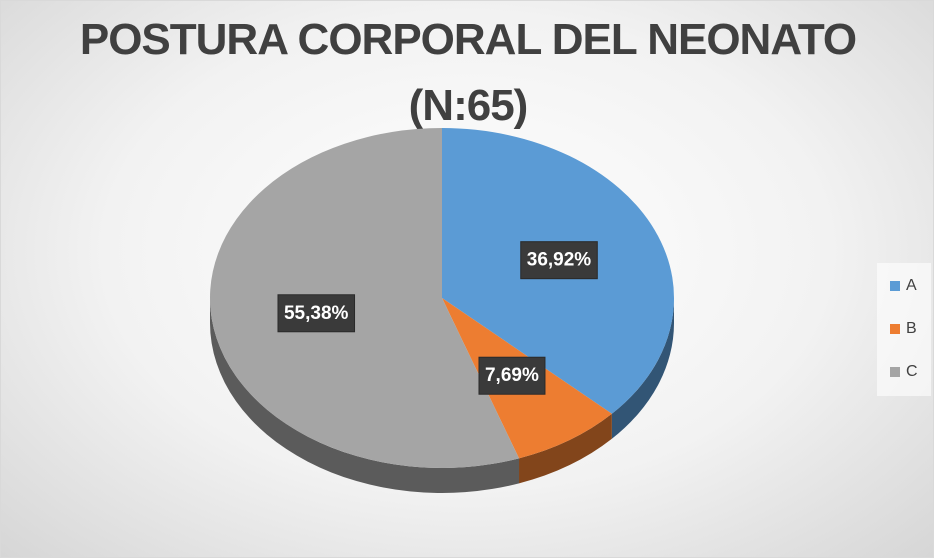 This screenshot has width=934, height=558. Describe the element at coordinates (911, 328) in the screenshot. I see `legend-label: B` at that location.